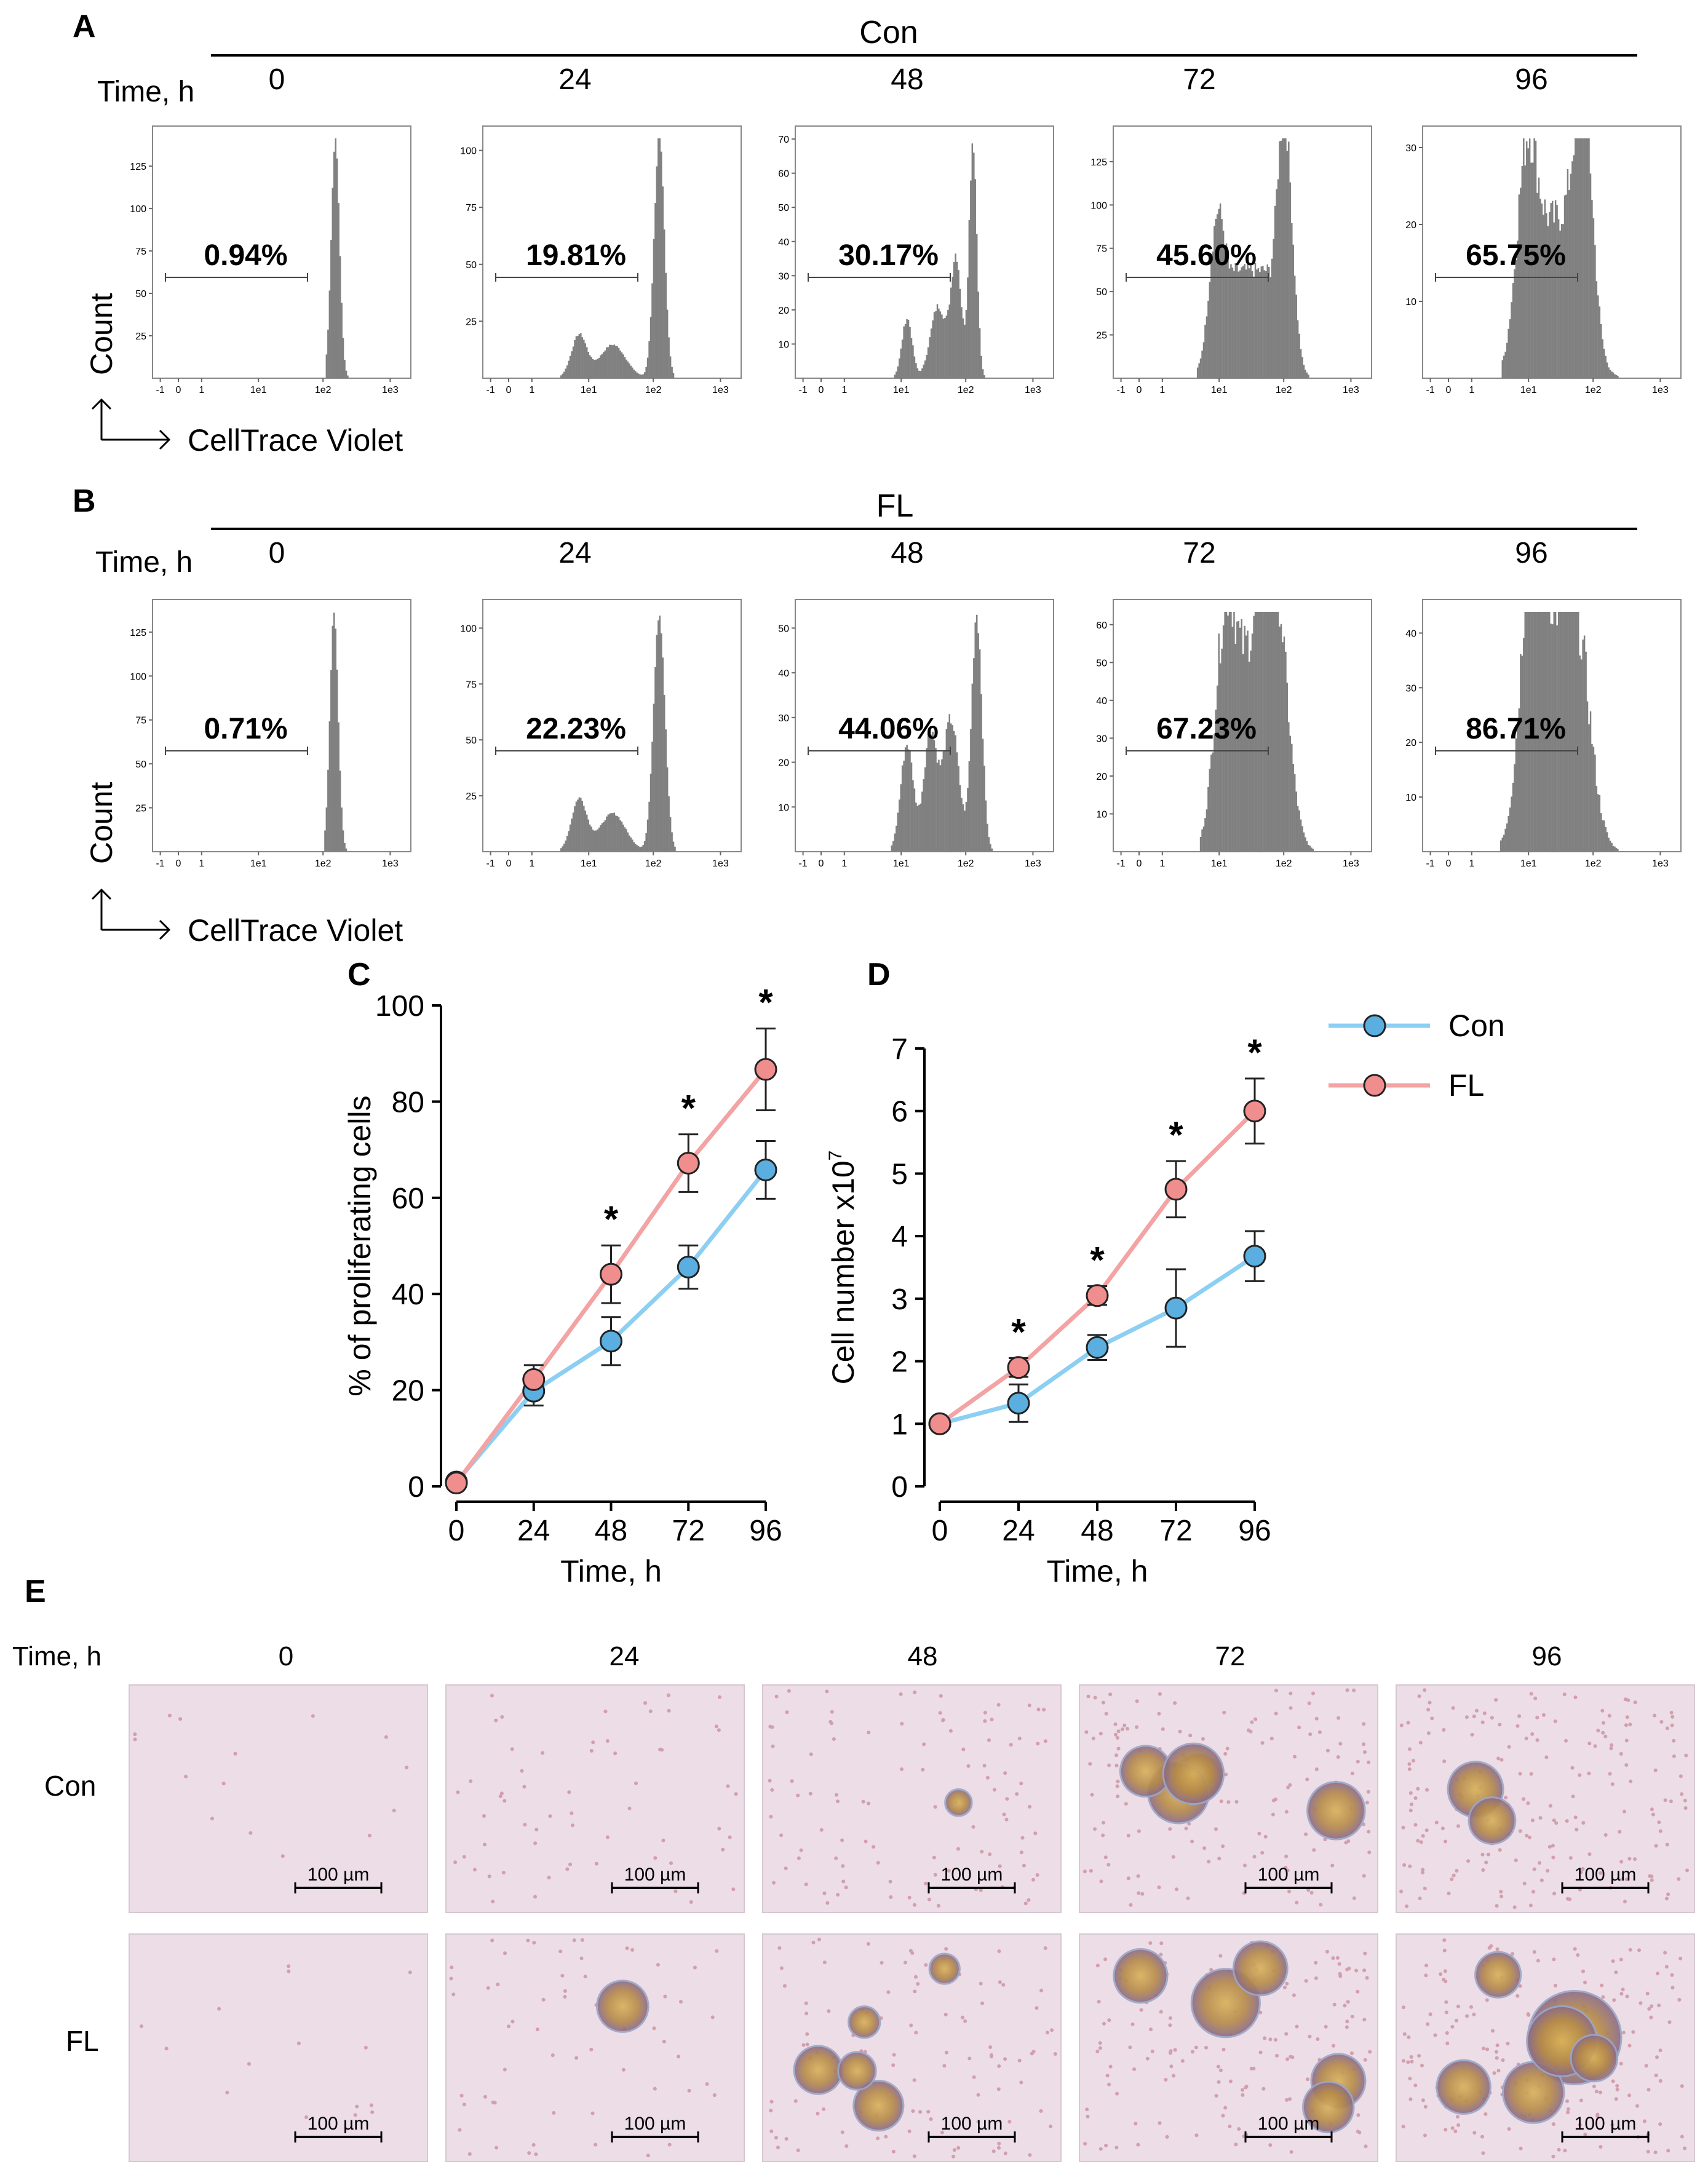  What do you see at coordinates (1097, 1347) in the screenshot?
I see `data-point-con` at bounding box center [1097, 1347].